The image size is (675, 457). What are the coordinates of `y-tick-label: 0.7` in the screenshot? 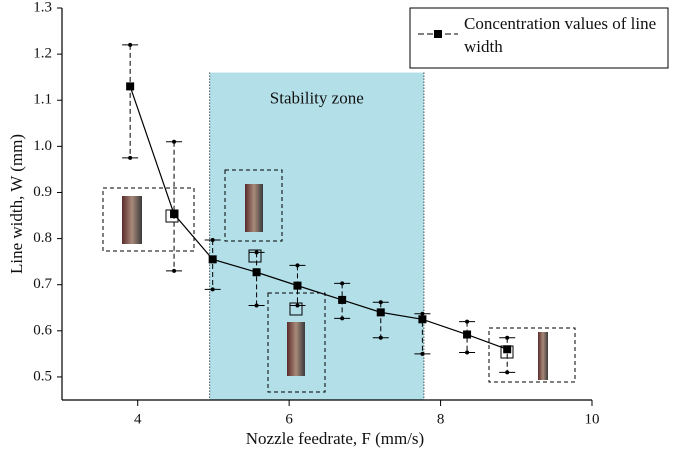 It's located at (42, 284).